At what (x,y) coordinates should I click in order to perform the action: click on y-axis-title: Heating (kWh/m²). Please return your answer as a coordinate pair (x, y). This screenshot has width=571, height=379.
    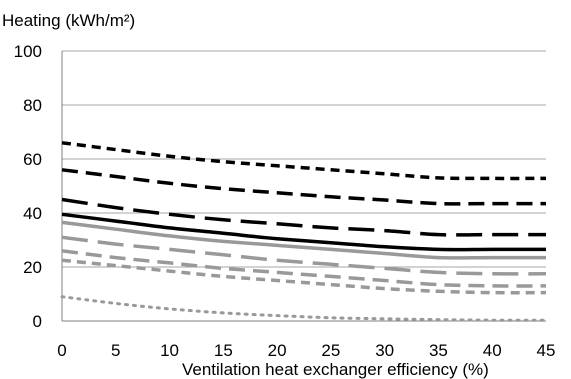
    Looking at the image, I should click on (68, 20).